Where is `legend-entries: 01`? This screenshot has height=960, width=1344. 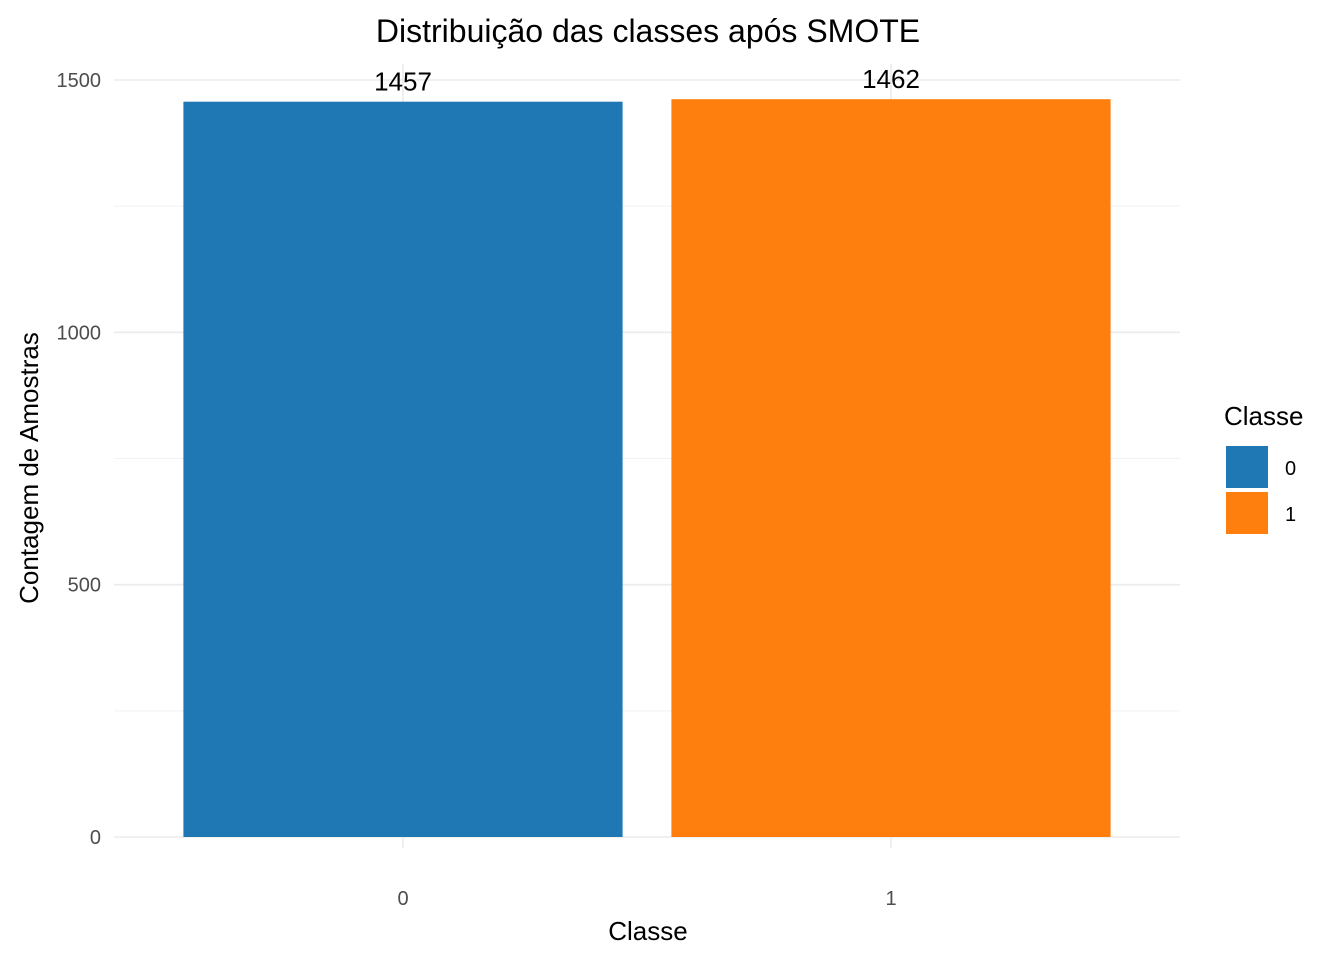 legend-entries: 01 is located at coordinates (1261, 490).